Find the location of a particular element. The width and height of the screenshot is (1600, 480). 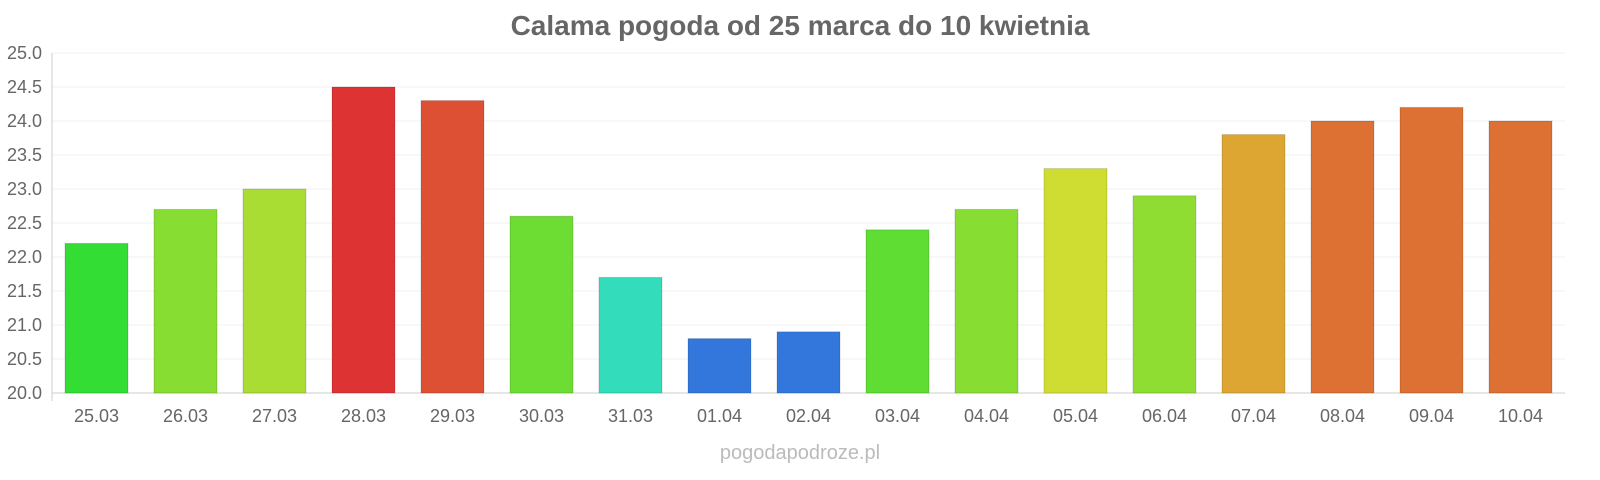

bar-01.04 is located at coordinates (719, 366).